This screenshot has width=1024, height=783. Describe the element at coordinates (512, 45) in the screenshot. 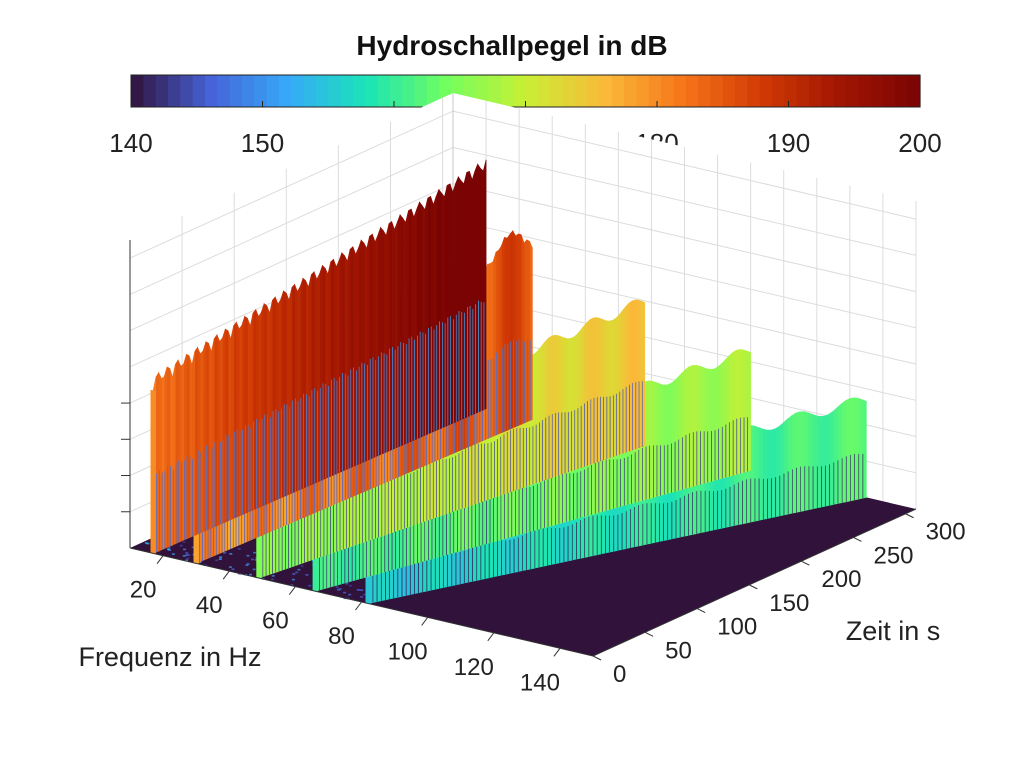

I see `colorbar-title: Hydroschallpegel in dB` at that location.